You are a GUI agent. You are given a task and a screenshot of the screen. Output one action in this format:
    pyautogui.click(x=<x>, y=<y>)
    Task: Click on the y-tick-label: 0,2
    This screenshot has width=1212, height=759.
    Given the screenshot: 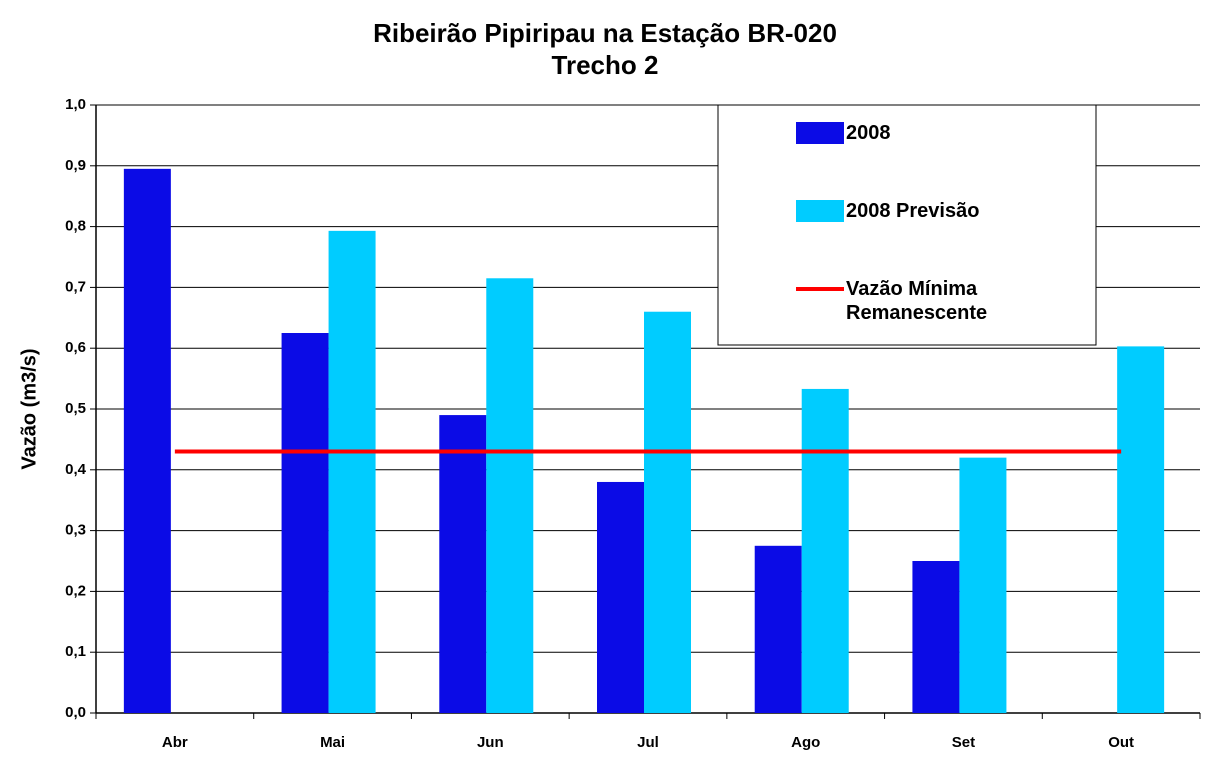 What is the action you would take?
    pyautogui.click(x=75, y=590)
    